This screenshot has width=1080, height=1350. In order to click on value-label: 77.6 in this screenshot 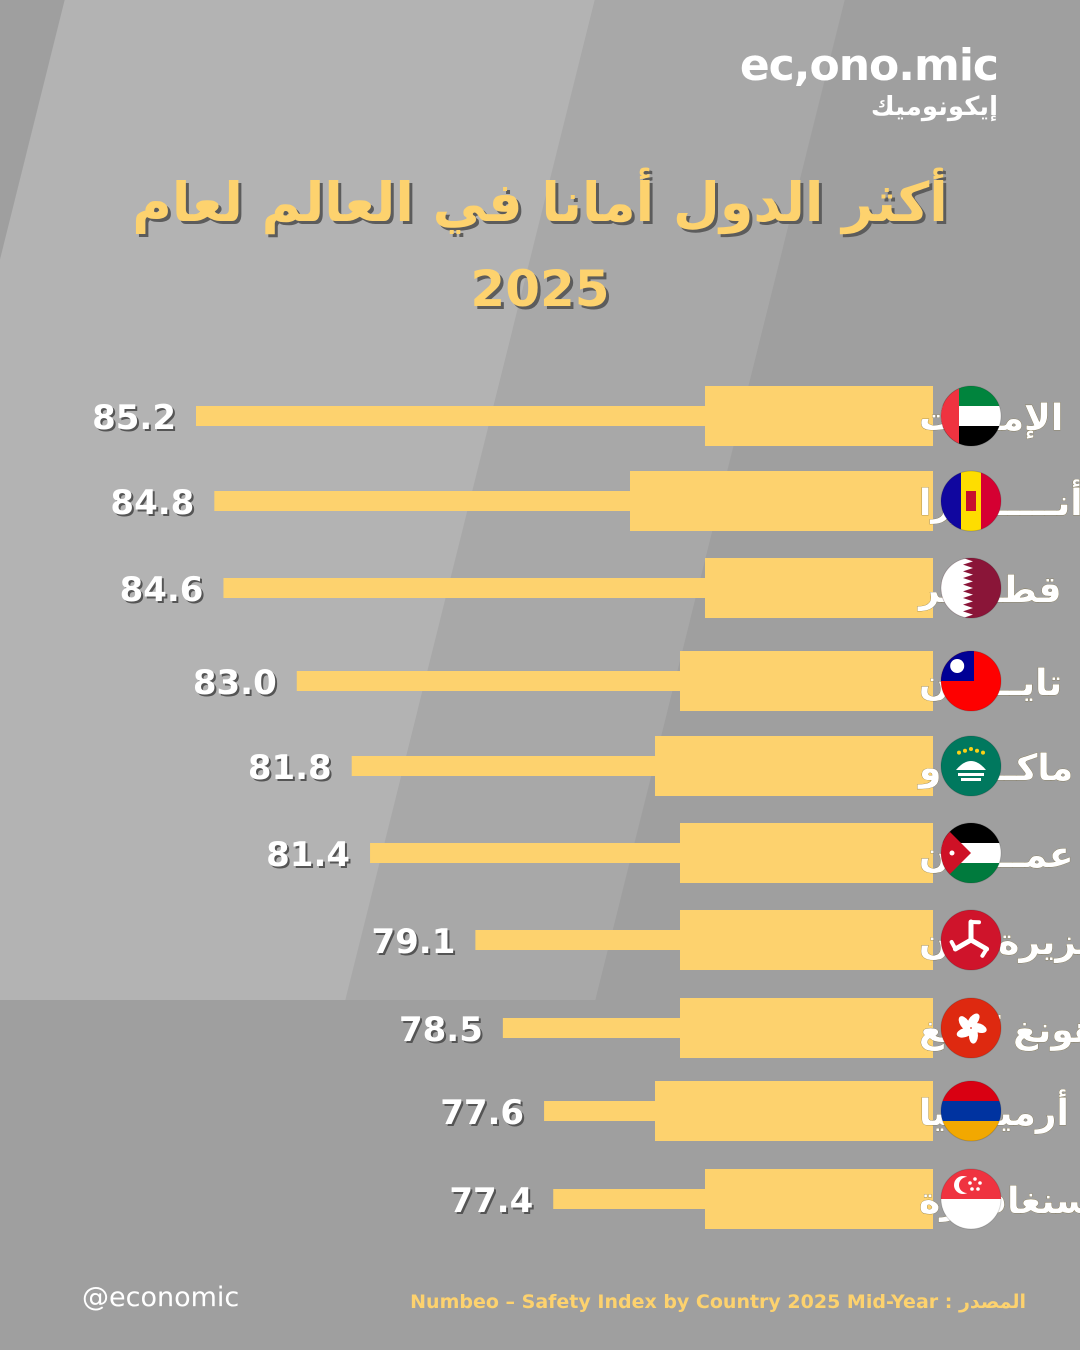, I will do `click(482, 1113)`.